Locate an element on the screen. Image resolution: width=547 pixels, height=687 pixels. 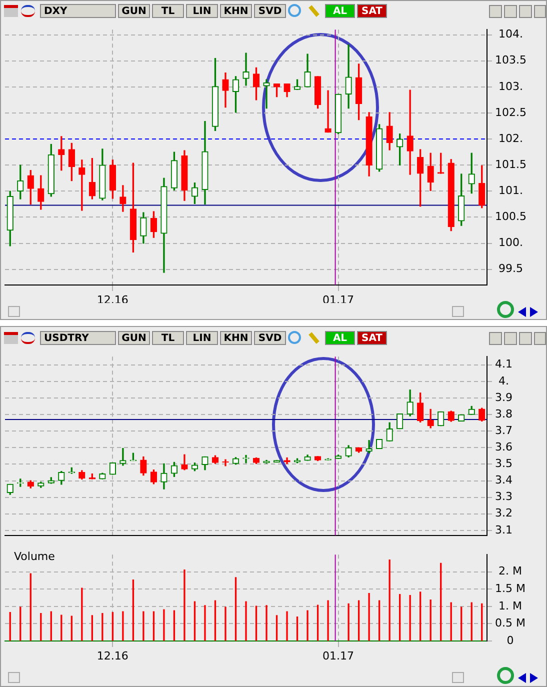
y-tick-label: 3.6 is located at coordinates (503, 447).